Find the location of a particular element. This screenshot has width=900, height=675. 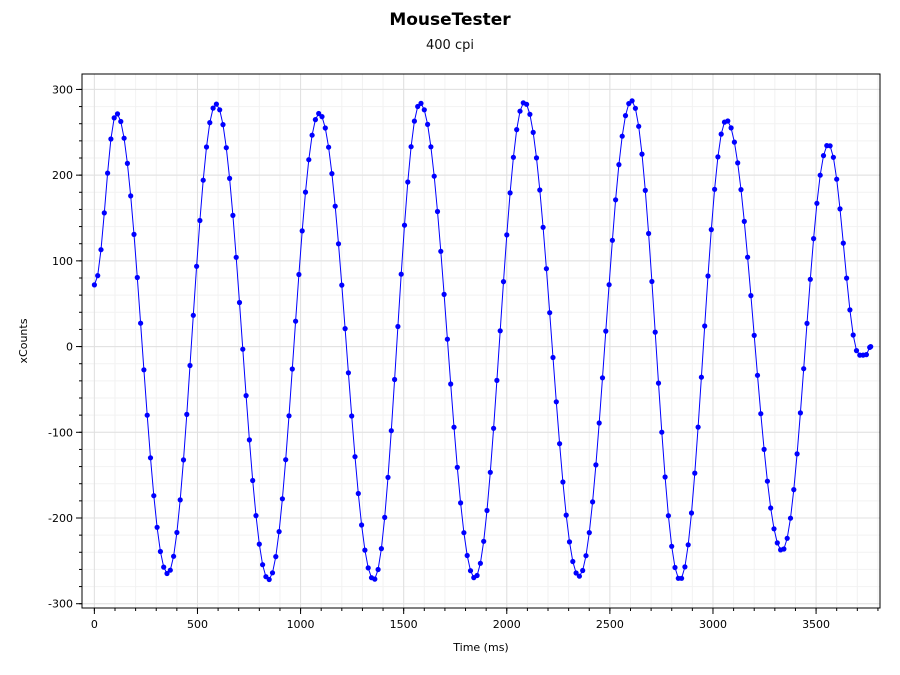

x-tick-label: 0 is located at coordinates (94, 624).